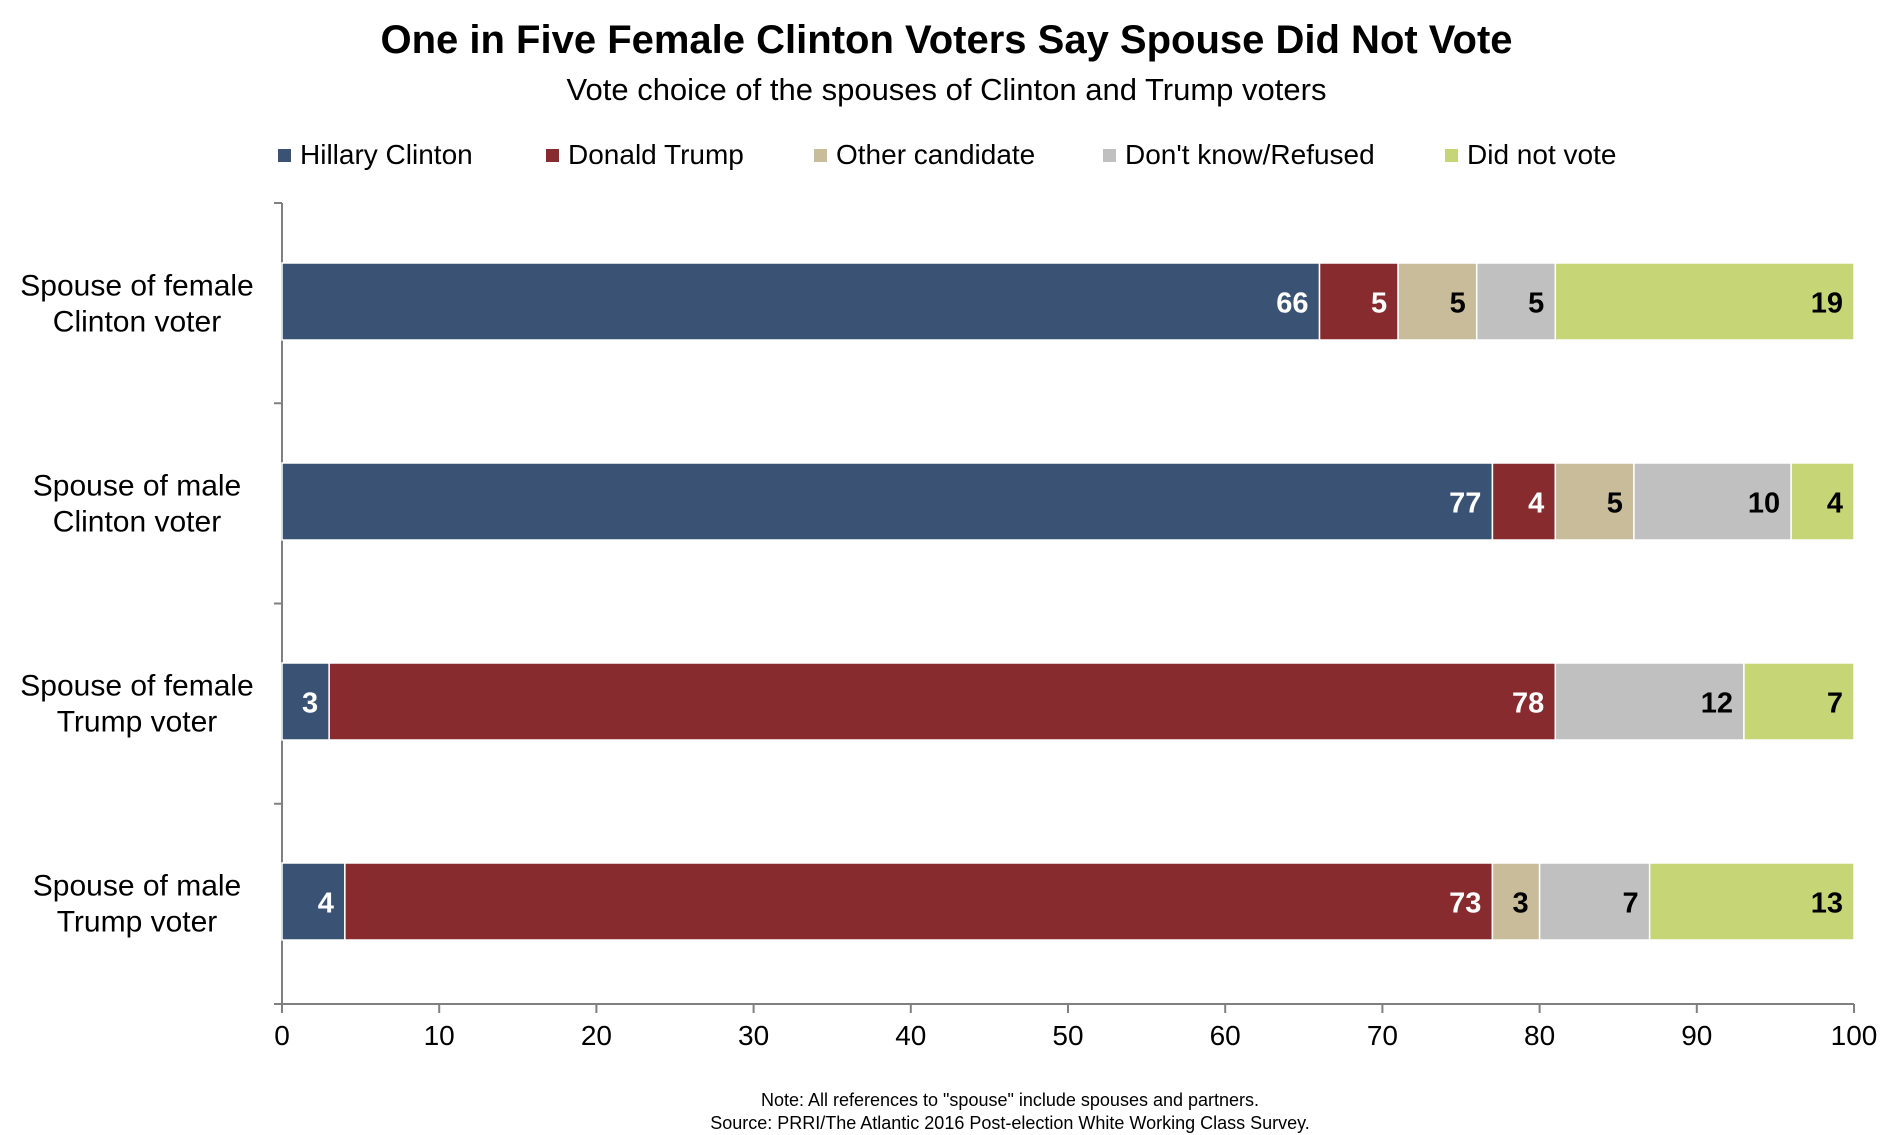 The width and height of the screenshot is (1893, 1135). Describe the element at coordinates (596, 1035) in the screenshot. I see `x-tick-label: 20` at that location.